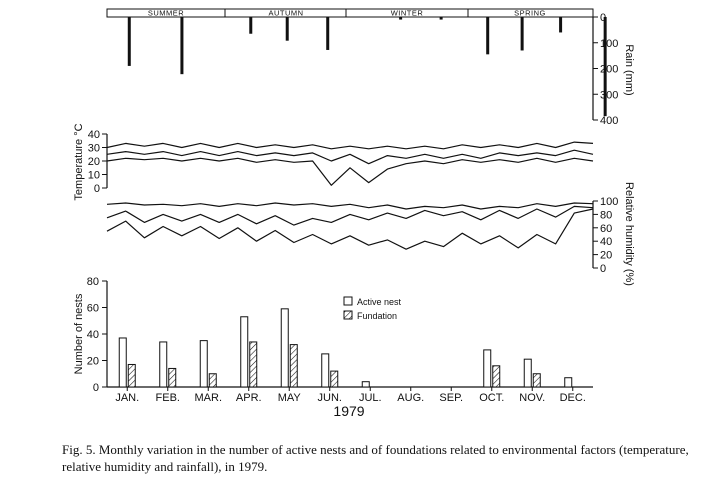 The width and height of the screenshot is (708, 488). I want to click on temperature-axis-title: Temperature °C, so click(79, 161).